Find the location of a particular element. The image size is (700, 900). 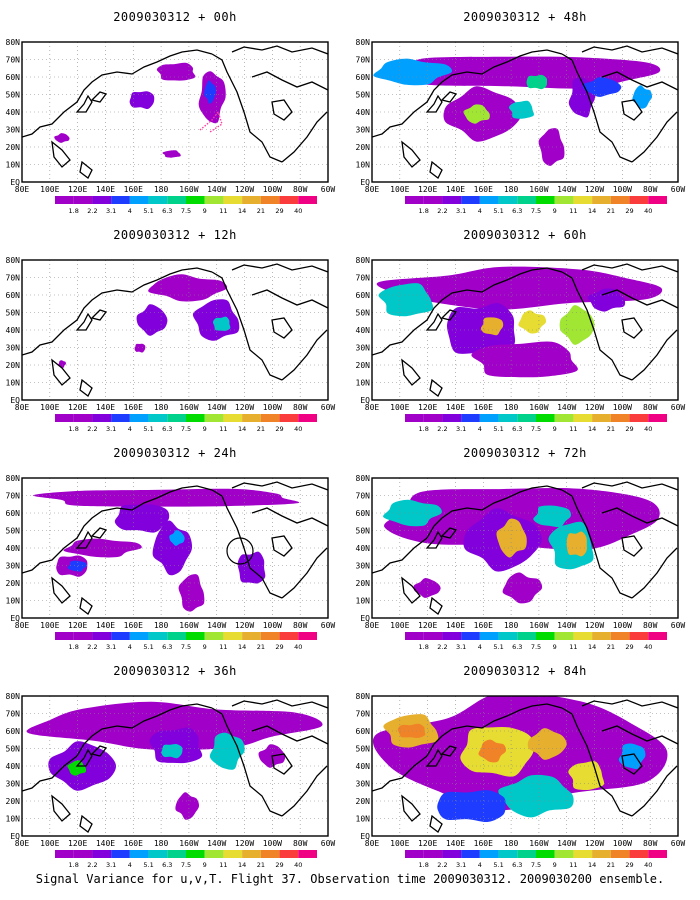

lat-tick-label: 60N is located at coordinates (13, 295).